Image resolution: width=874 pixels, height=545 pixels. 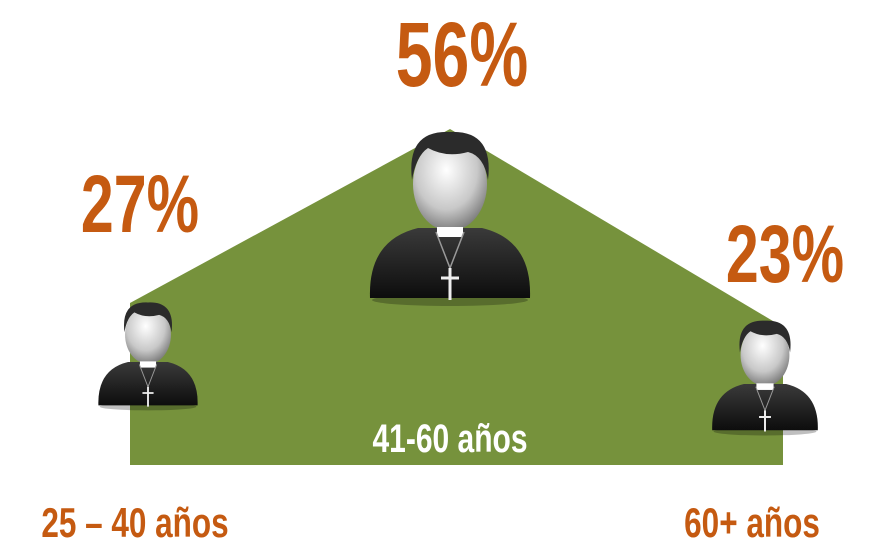 I want to click on category-label: 60+ años, so click(x=752, y=522).